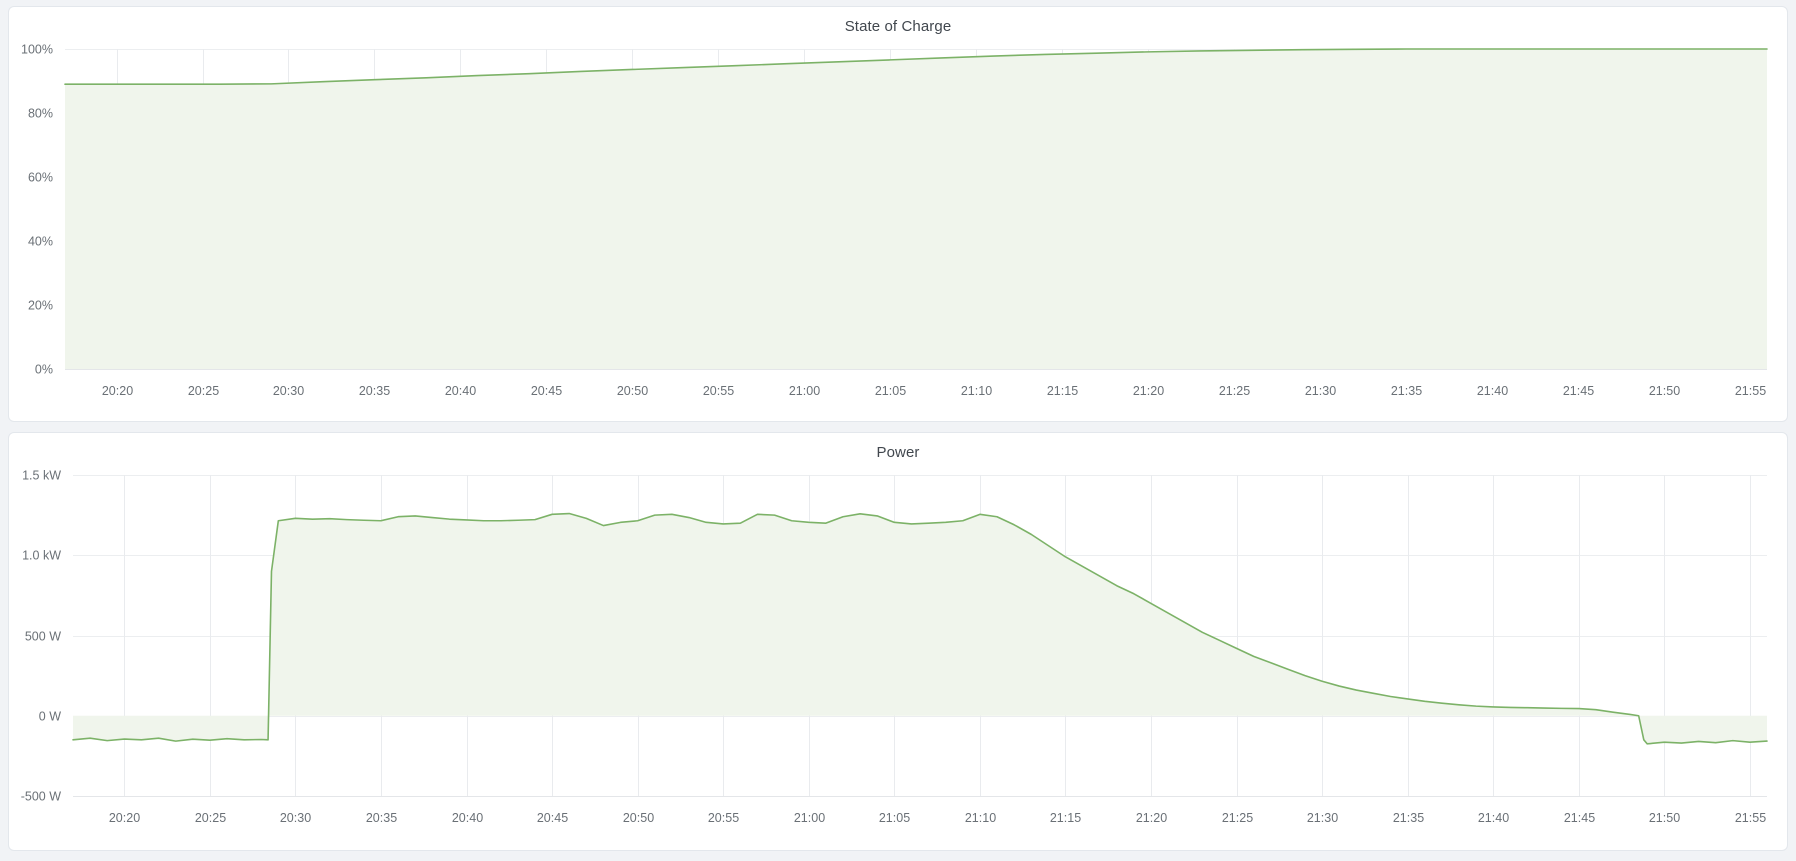 The height and width of the screenshot is (861, 1796). Describe the element at coordinates (916, 66) in the screenshot. I see `series-line` at that location.